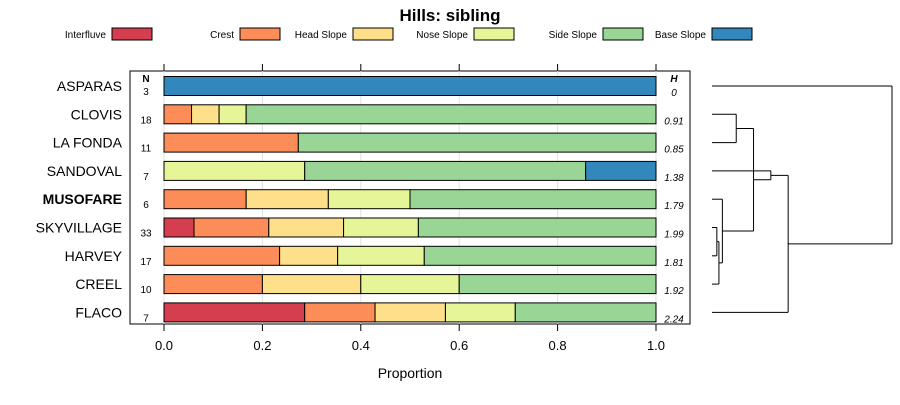 Image resolution: width=900 pixels, height=405 pixels. I want to click on legend-label: Head Slope, so click(321, 35).